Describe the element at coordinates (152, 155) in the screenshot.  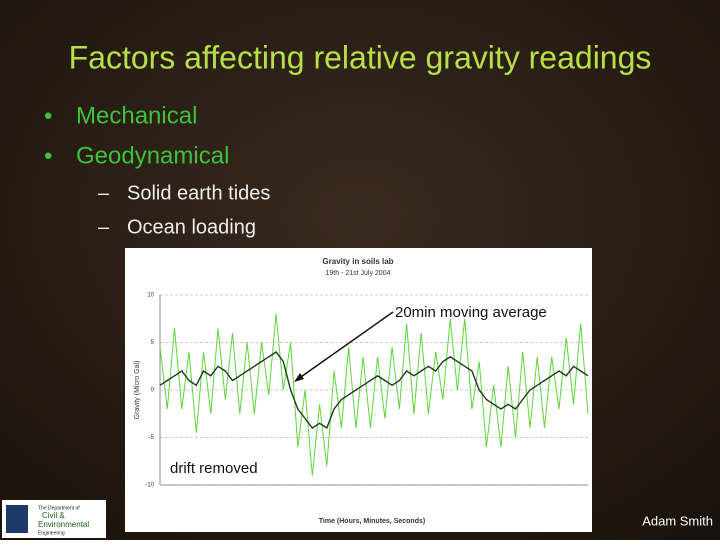
I see `bullet: Geodynamical` at that location.